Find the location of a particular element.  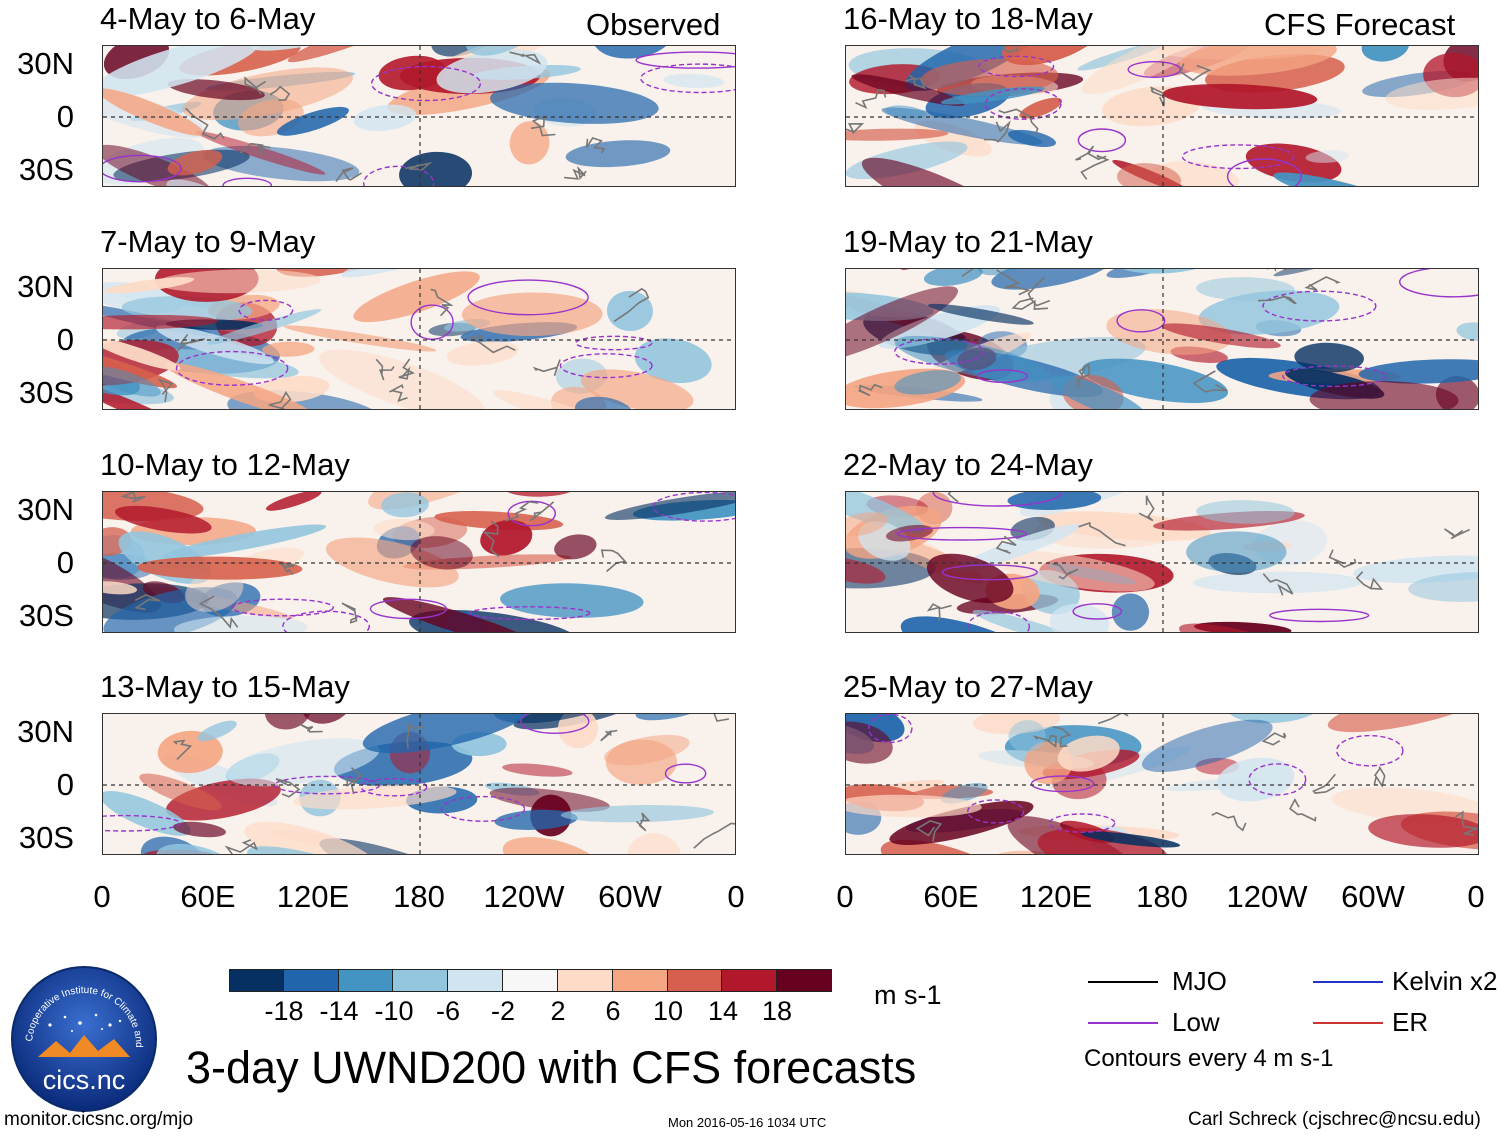

lon-label-120e: 120E is located at coordinates (1056, 896).